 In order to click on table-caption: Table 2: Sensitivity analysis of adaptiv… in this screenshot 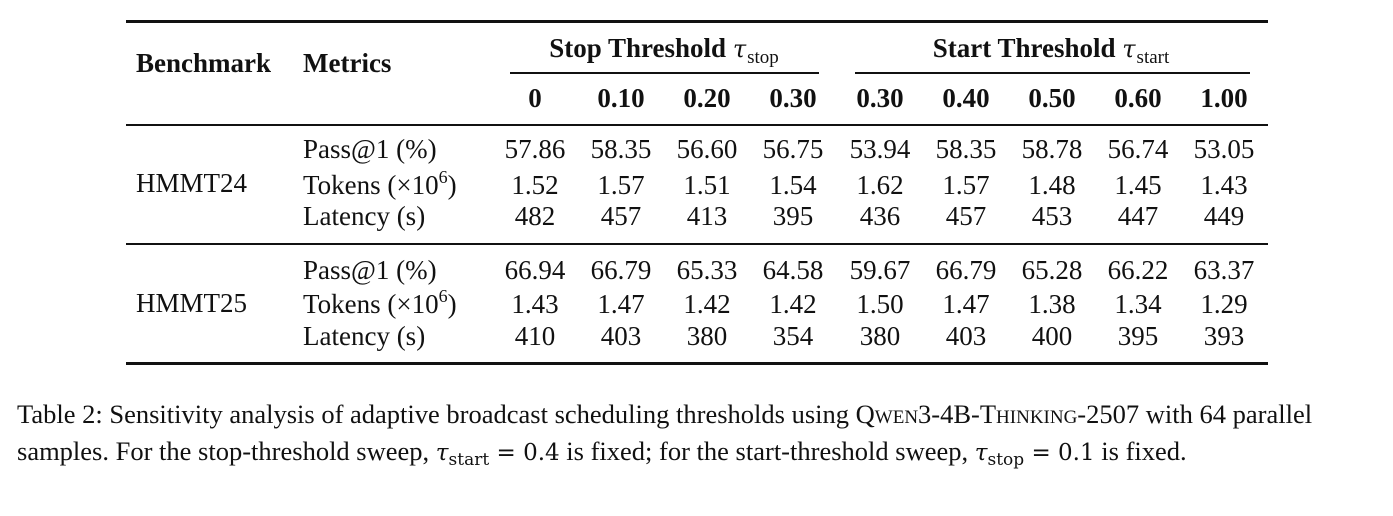, I will do `click(665, 434)`.